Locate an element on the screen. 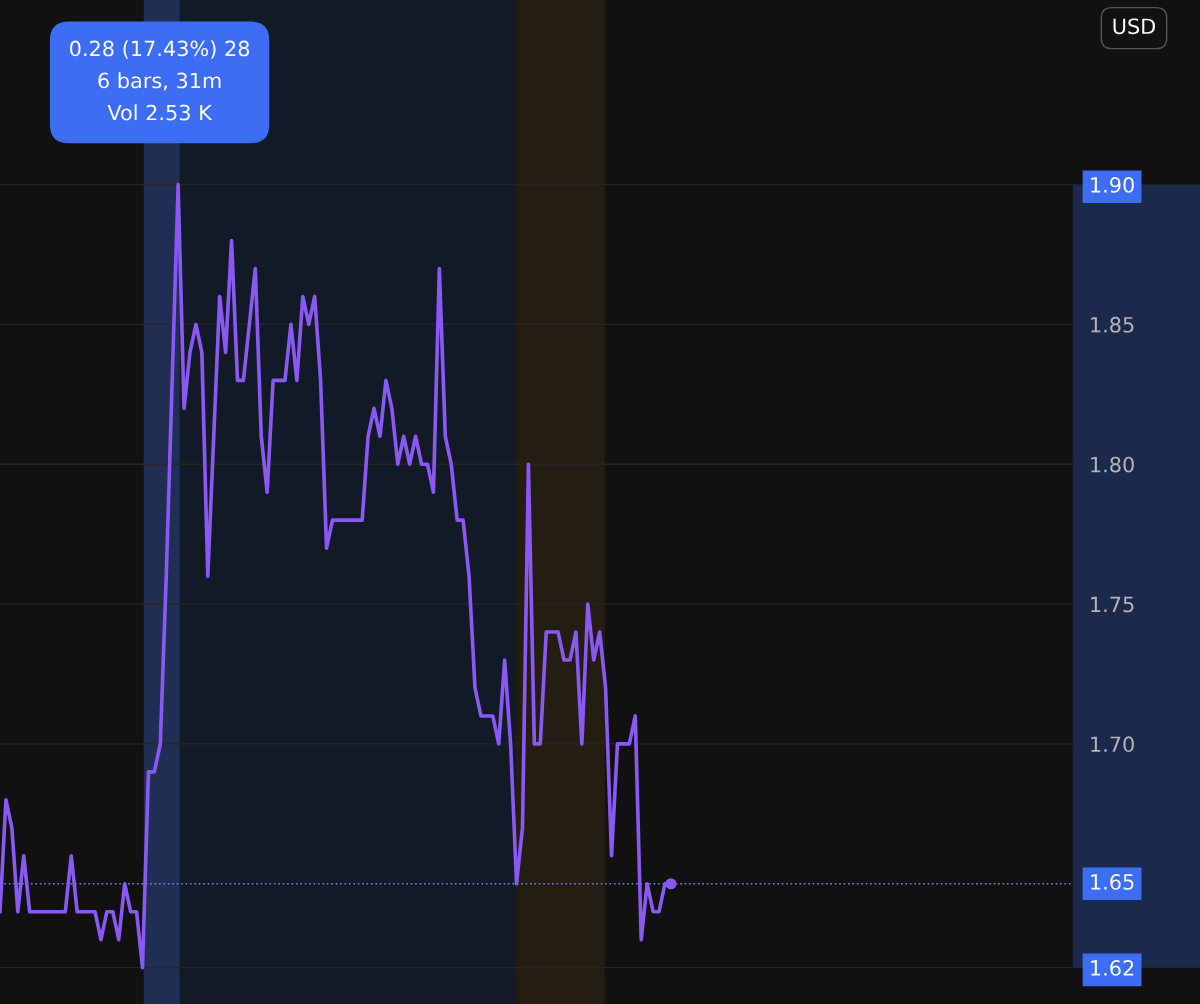 This screenshot has width=1200, height=1004. y-tick-label: 1.70 is located at coordinates (1112, 744).